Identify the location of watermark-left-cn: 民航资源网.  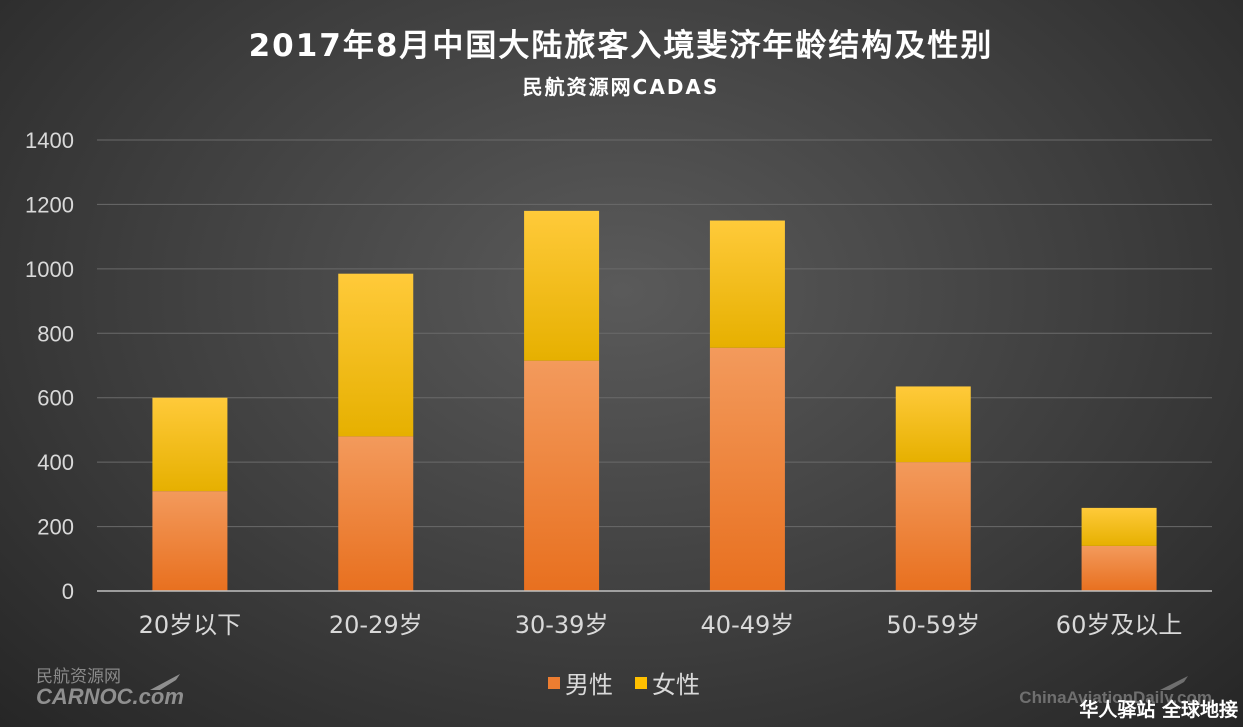
(78, 677).